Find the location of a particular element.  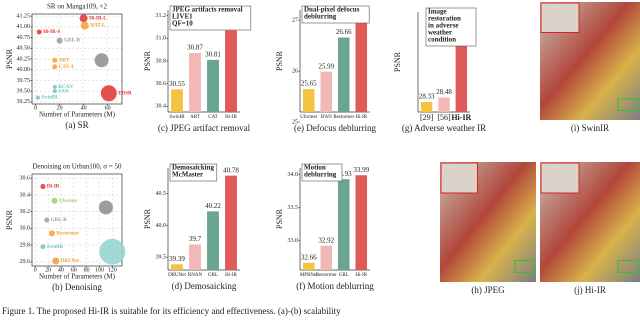

y-tick-label: 40.0 is located at coordinates (161, 226).